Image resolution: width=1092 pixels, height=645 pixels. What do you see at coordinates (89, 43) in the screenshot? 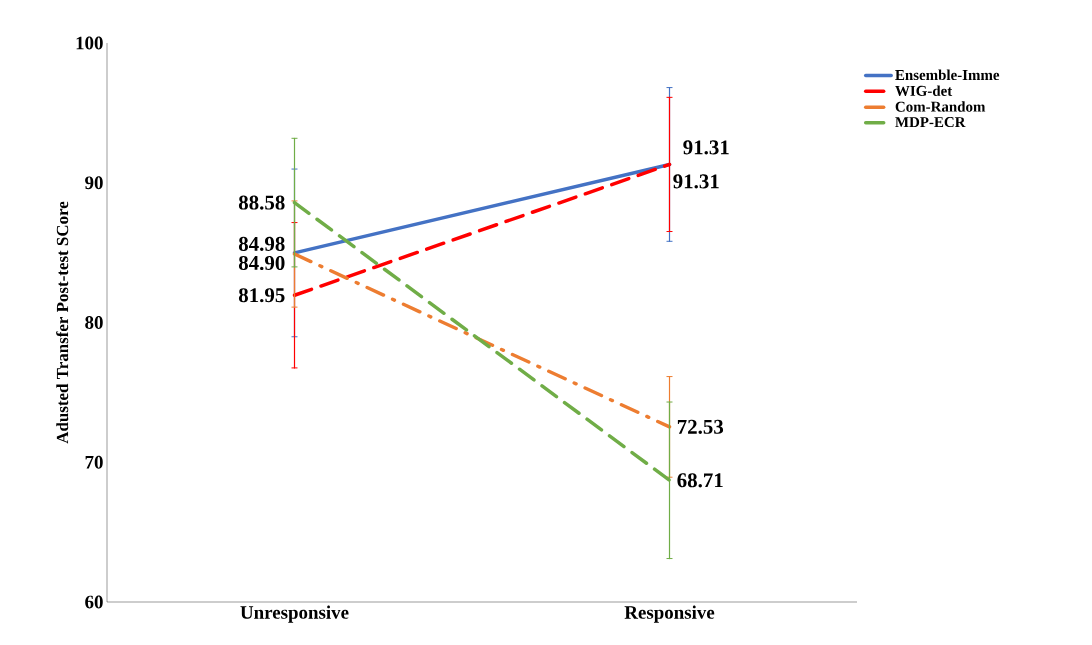
I see `y-tick-label: 100` at bounding box center [89, 43].